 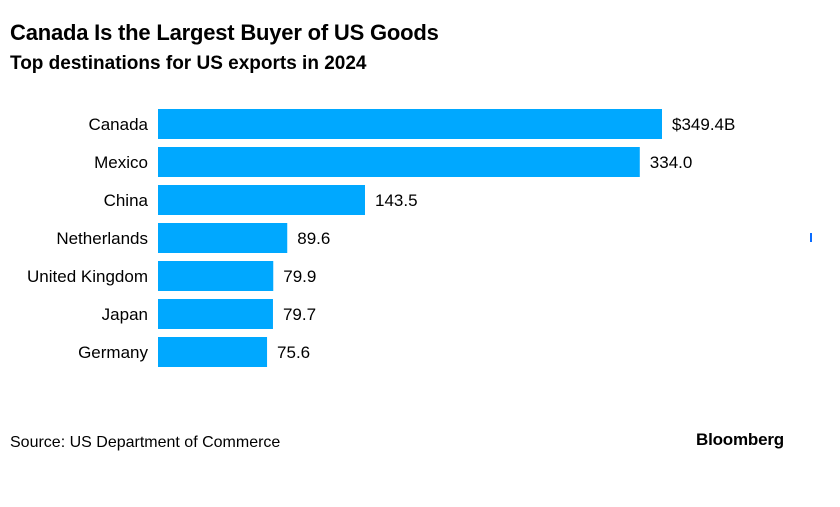 What do you see at coordinates (145, 442) in the screenshot?
I see `source-note: Source: US Department of Commerce` at bounding box center [145, 442].